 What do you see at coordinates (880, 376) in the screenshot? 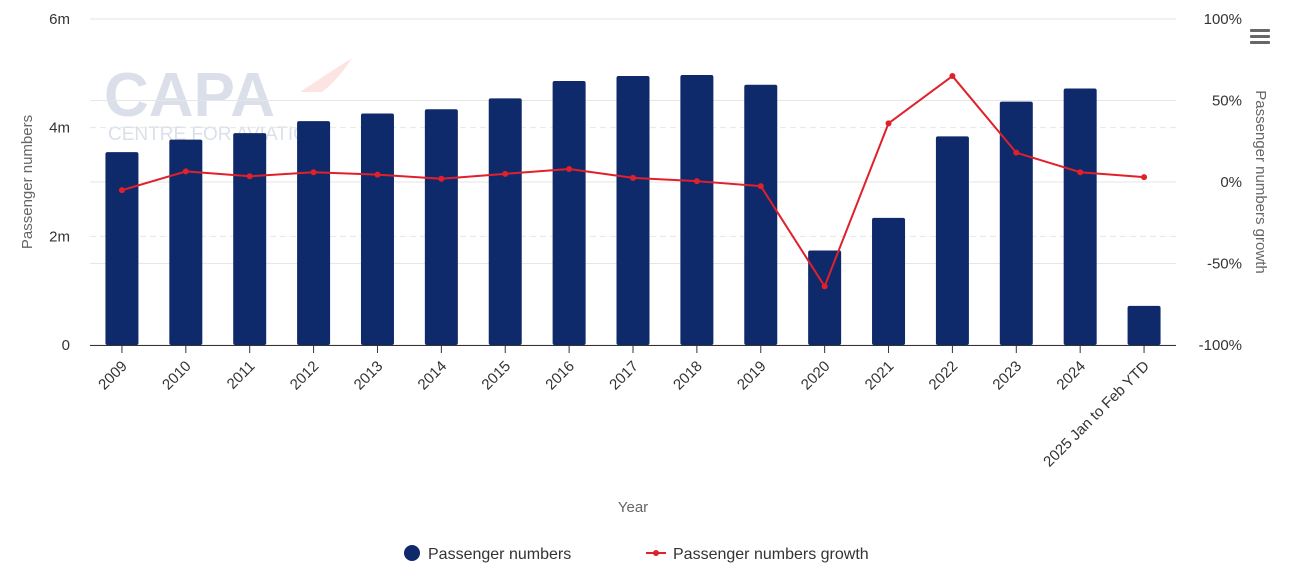
I see `x-axis-tick-label: 2021` at bounding box center [880, 376].